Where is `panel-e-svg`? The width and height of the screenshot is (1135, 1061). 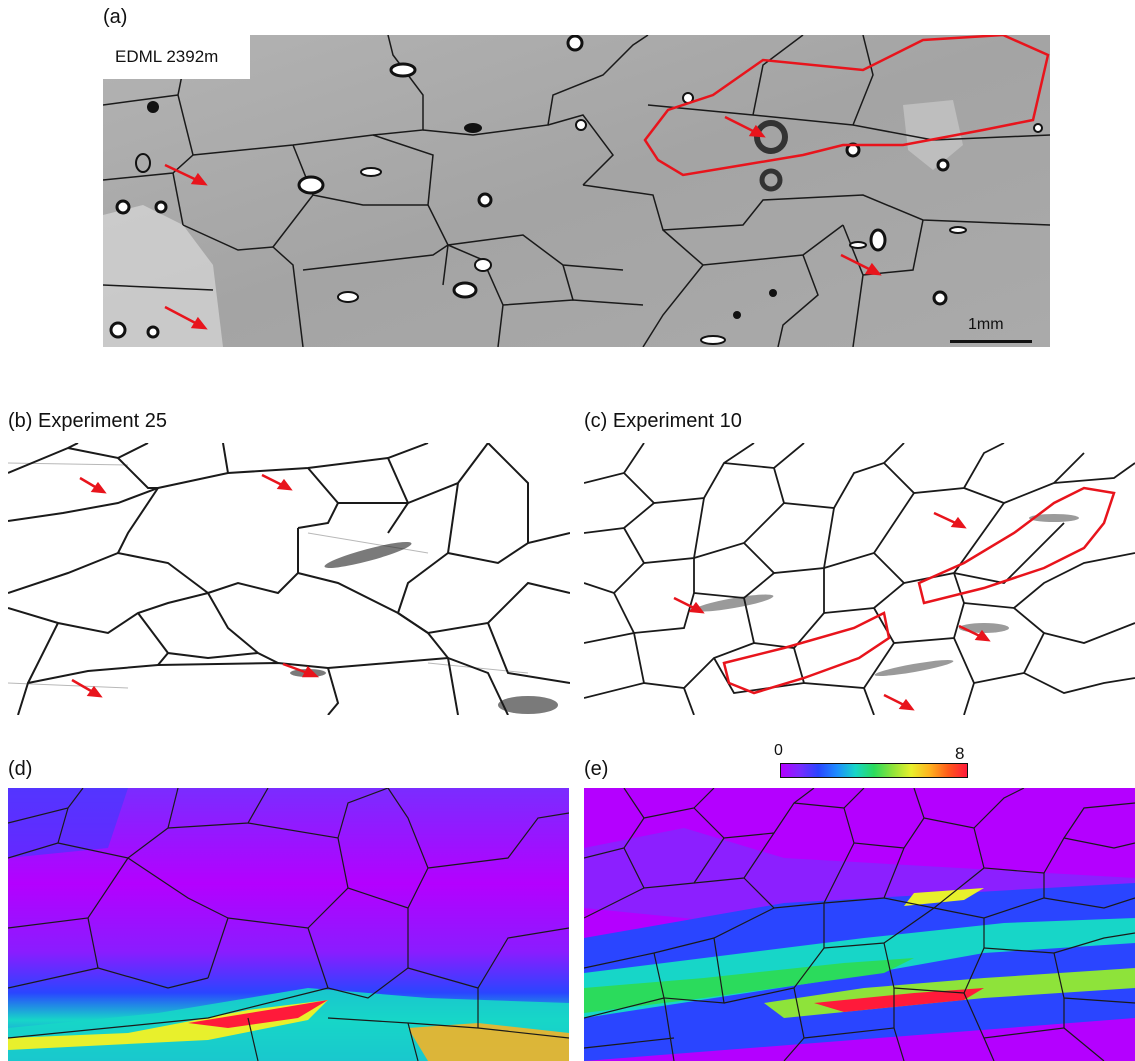
panel-e-svg is located at coordinates (859, 924).